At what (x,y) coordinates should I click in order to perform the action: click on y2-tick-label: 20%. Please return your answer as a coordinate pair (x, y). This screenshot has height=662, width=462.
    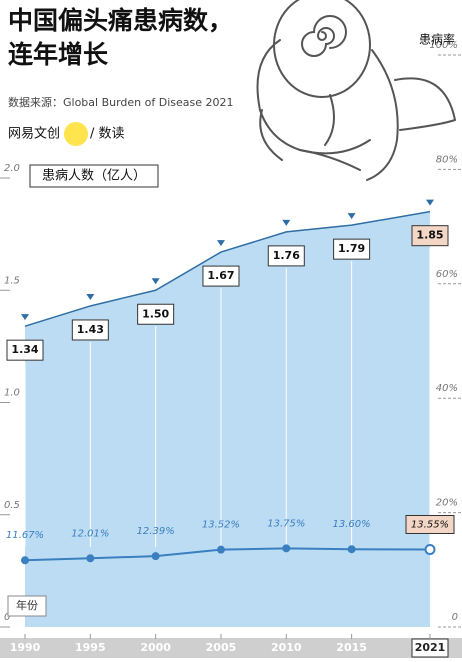
    Looking at the image, I should click on (447, 503).